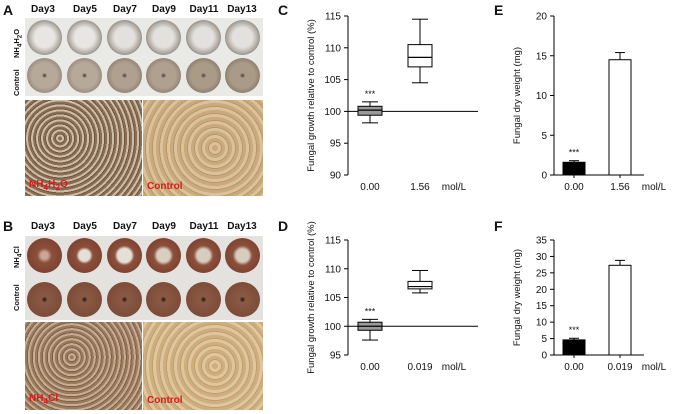 This screenshot has width=685, height=414. Describe the element at coordinates (420, 187) in the screenshot. I see `x-tick-label: 1.56` at that location.